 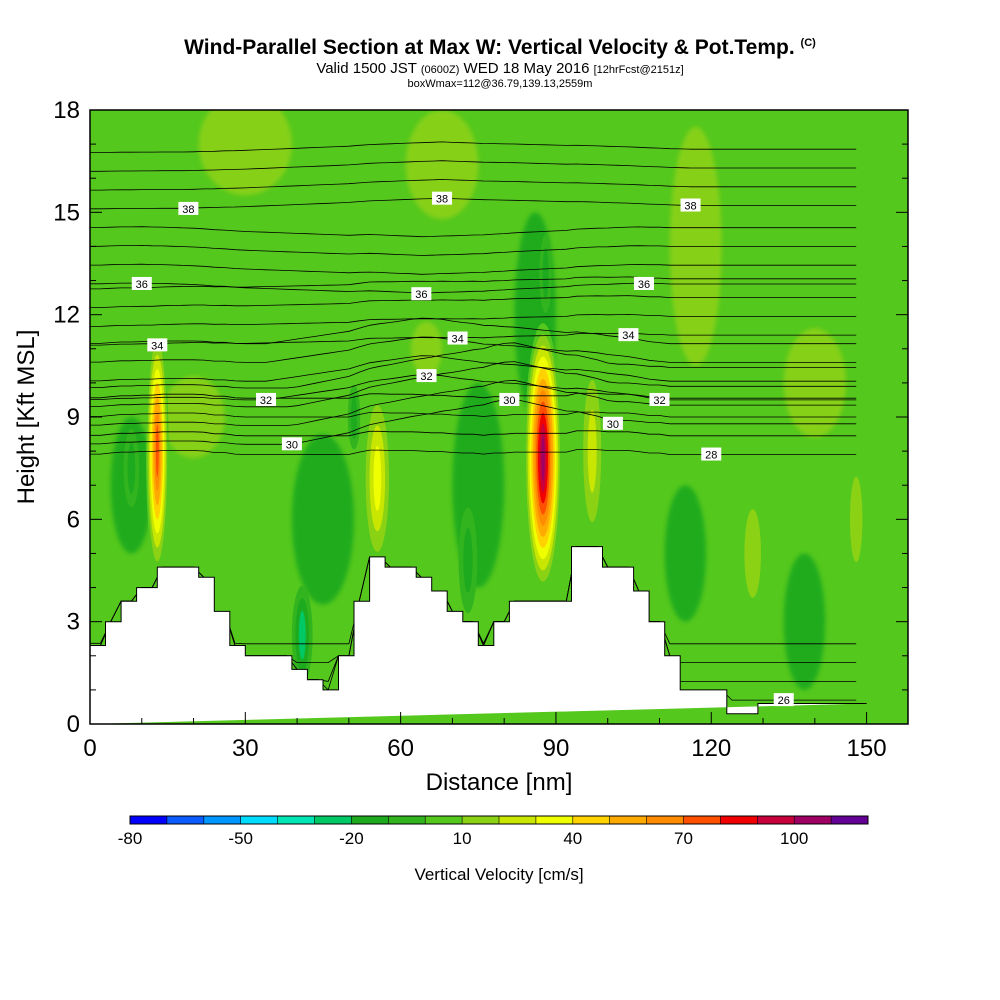 I want to click on y-tick-label: 3, so click(x=73, y=622).